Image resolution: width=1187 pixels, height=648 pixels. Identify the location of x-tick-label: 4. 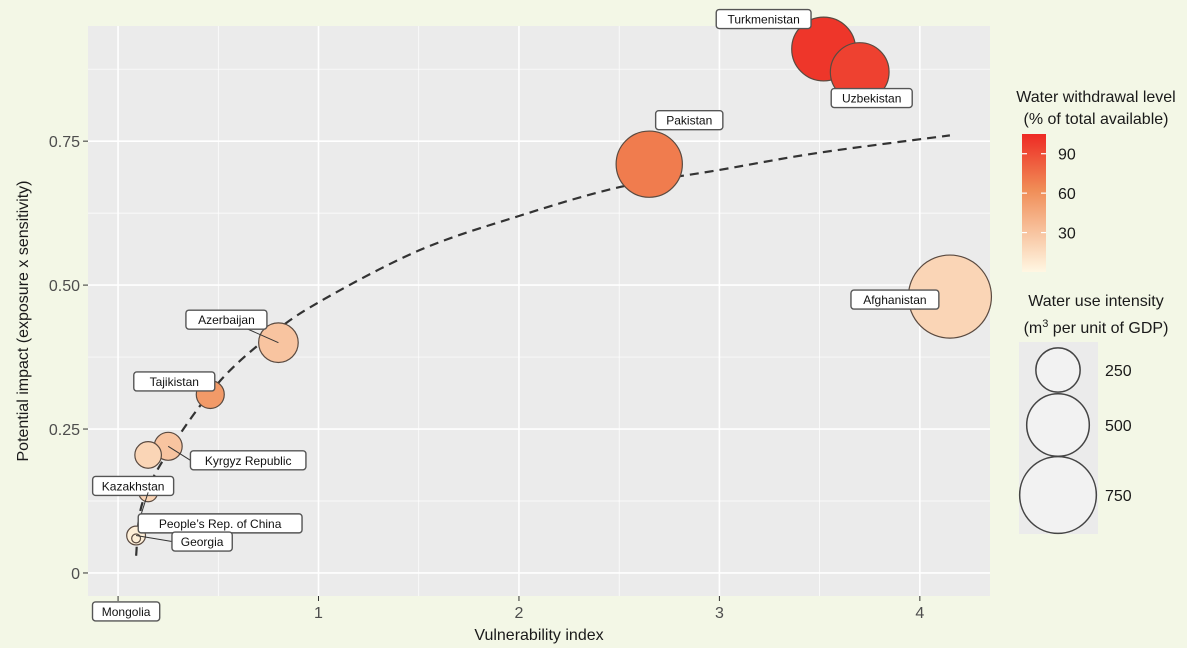
(919, 613).